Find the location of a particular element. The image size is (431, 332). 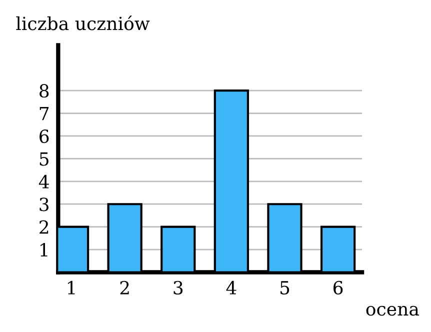

y-tick-label: 5 is located at coordinates (44, 159).